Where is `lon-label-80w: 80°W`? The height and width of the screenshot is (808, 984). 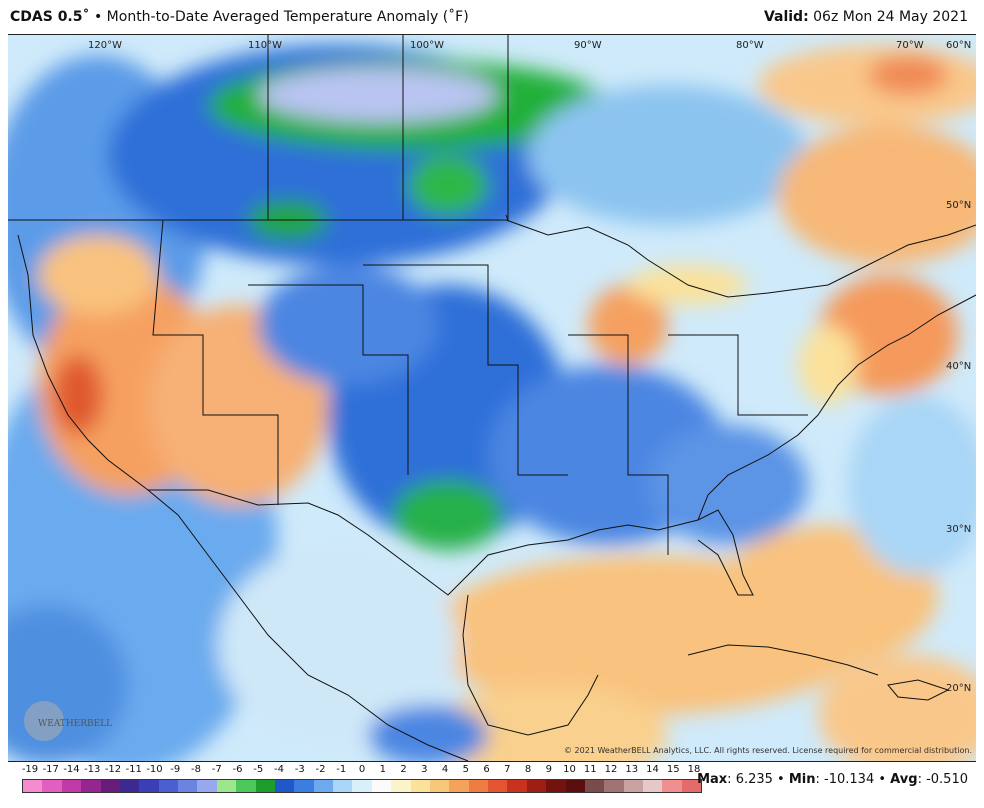 lon-label-80w: 80°W is located at coordinates (750, 45).